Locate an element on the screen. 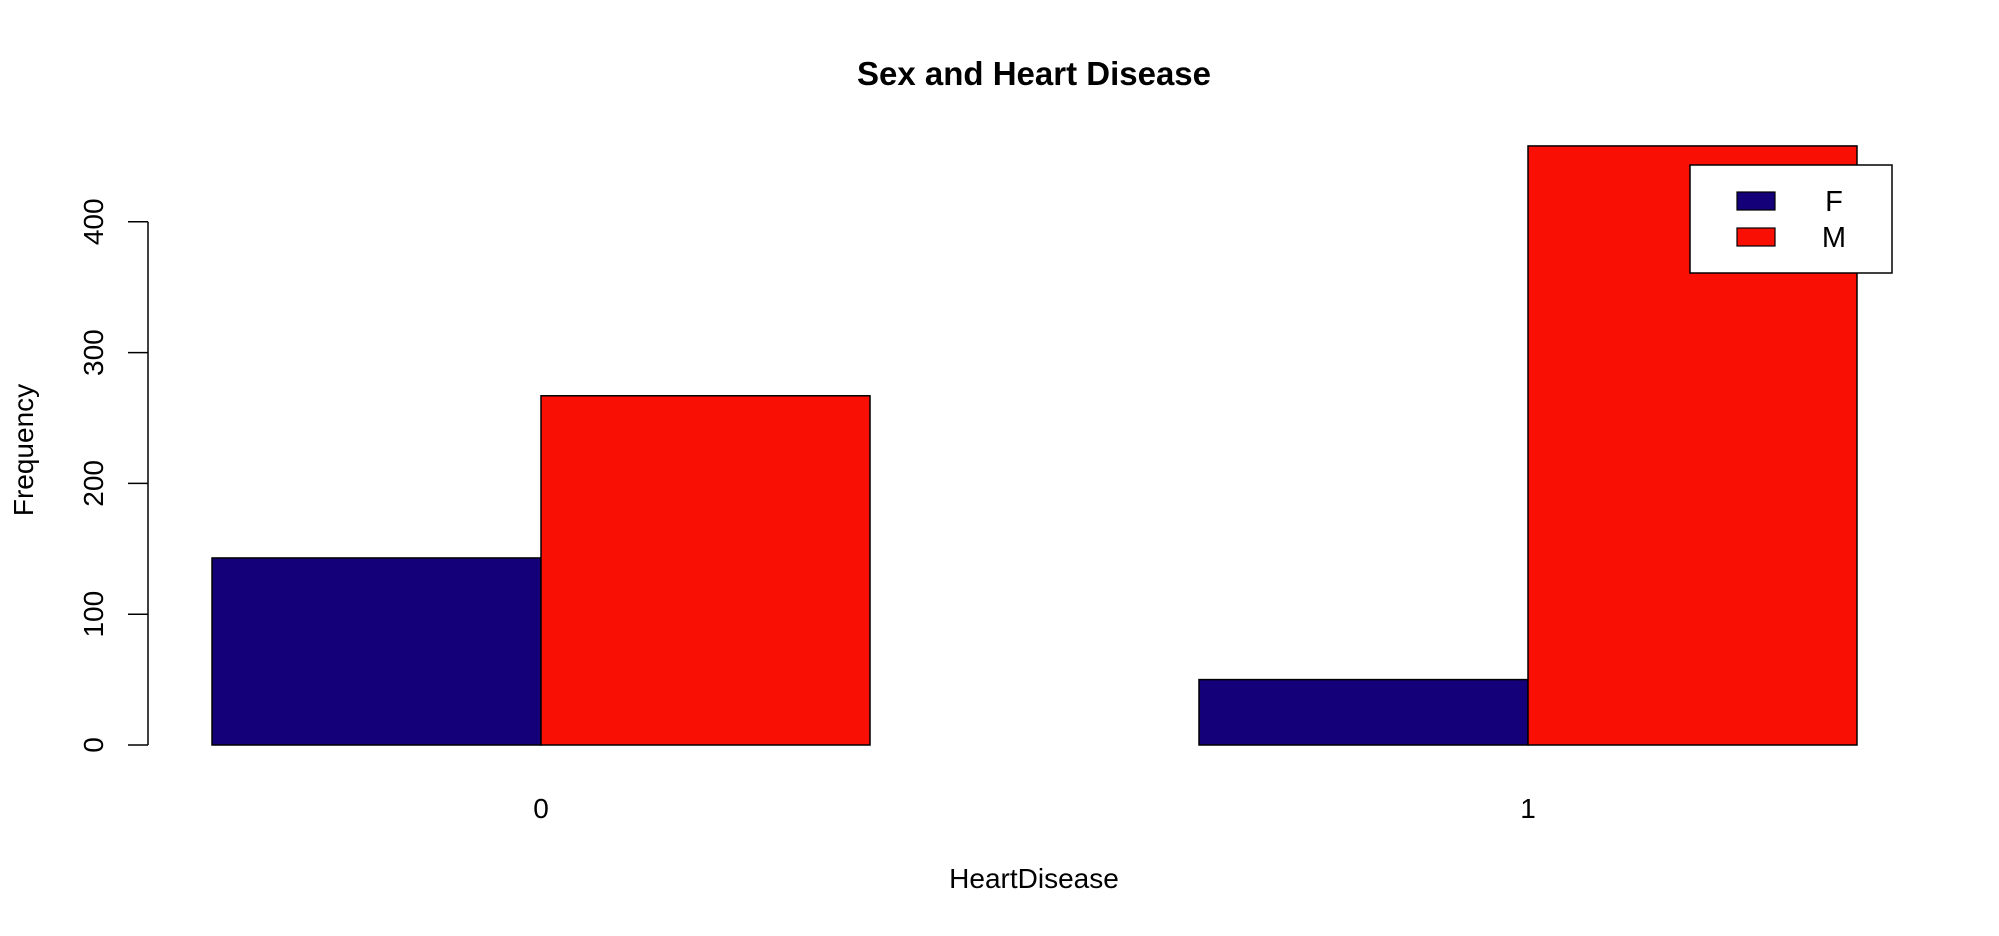  legend-label-m: M is located at coordinates (1834, 238).